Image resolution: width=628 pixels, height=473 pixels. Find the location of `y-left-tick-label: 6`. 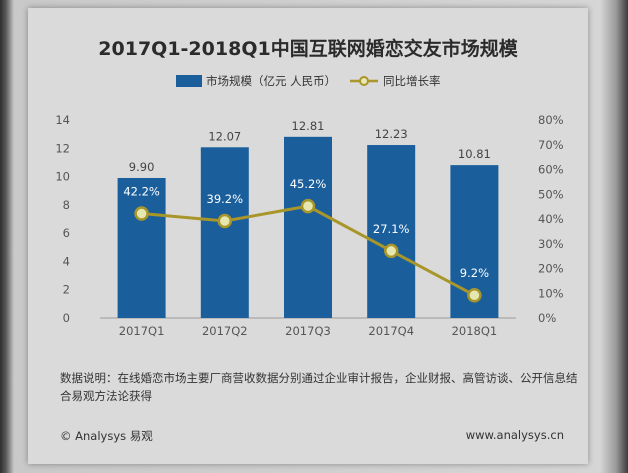

y-left-tick-label: 6 is located at coordinates (66, 233).